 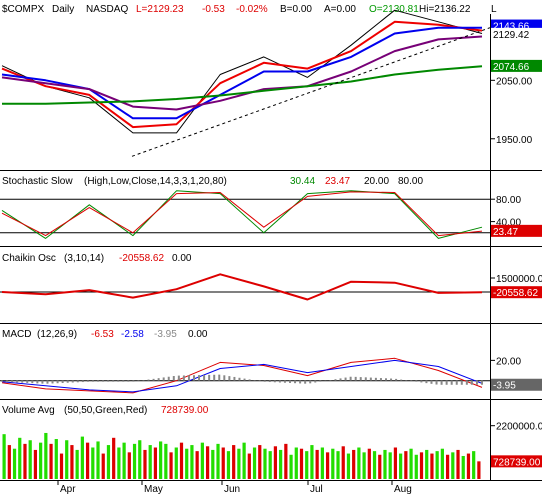 I want to click on volume-title: Volume Avg (50,50,Green,Red) 728739.00, so click(x=105, y=410).